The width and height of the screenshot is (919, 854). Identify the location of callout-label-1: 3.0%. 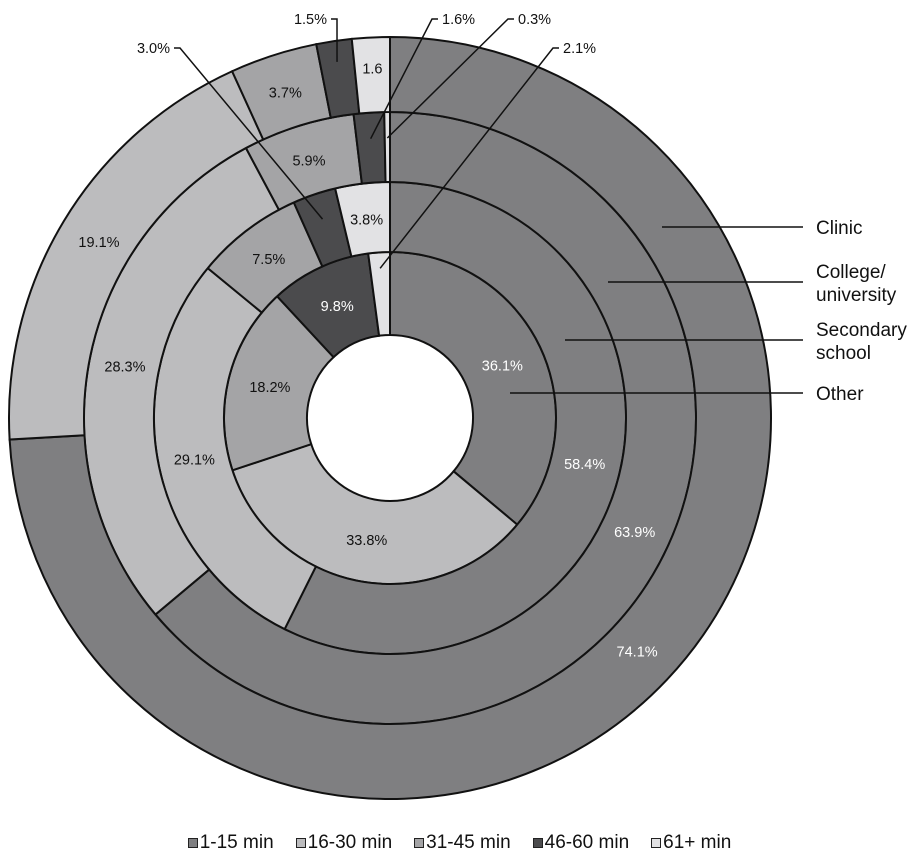
(153, 49).